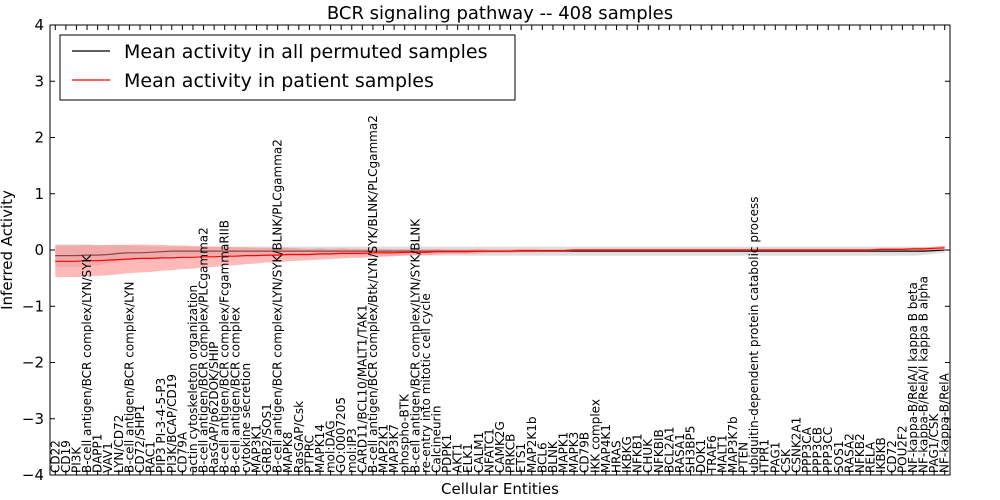 The image size is (1000, 500). Describe the element at coordinates (500, 447) in the screenshot. I see `entity-label: CAMK2G` at that location.